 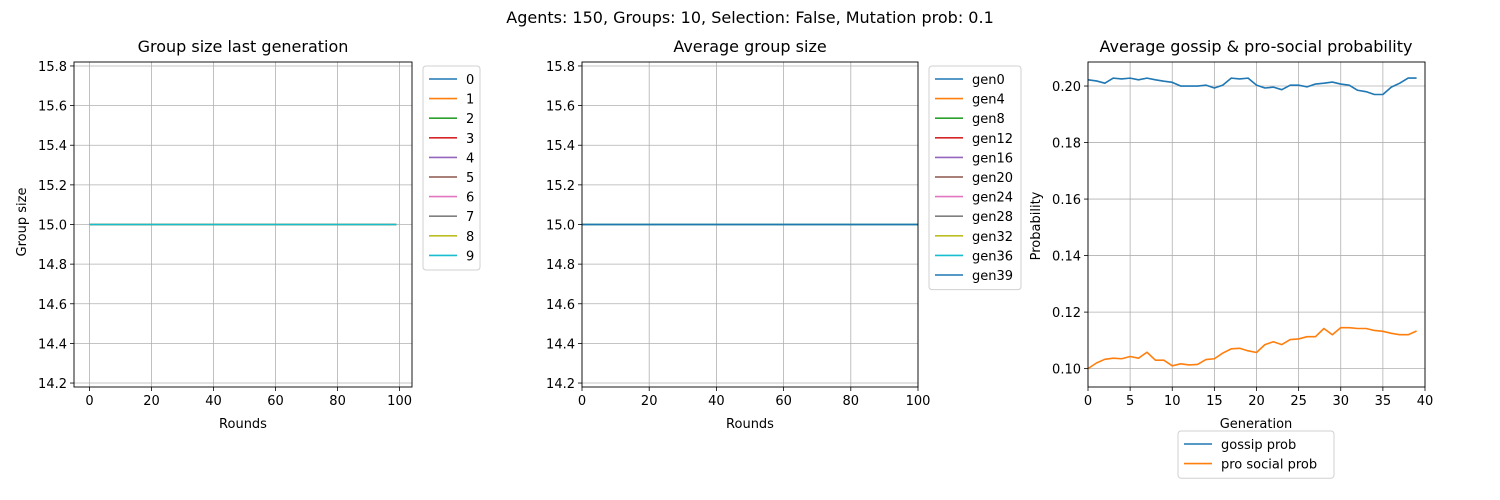 What do you see at coordinates (243, 424) in the screenshot?
I see `panel-1-xlabel: Rounds` at bounding box center [243, 424].